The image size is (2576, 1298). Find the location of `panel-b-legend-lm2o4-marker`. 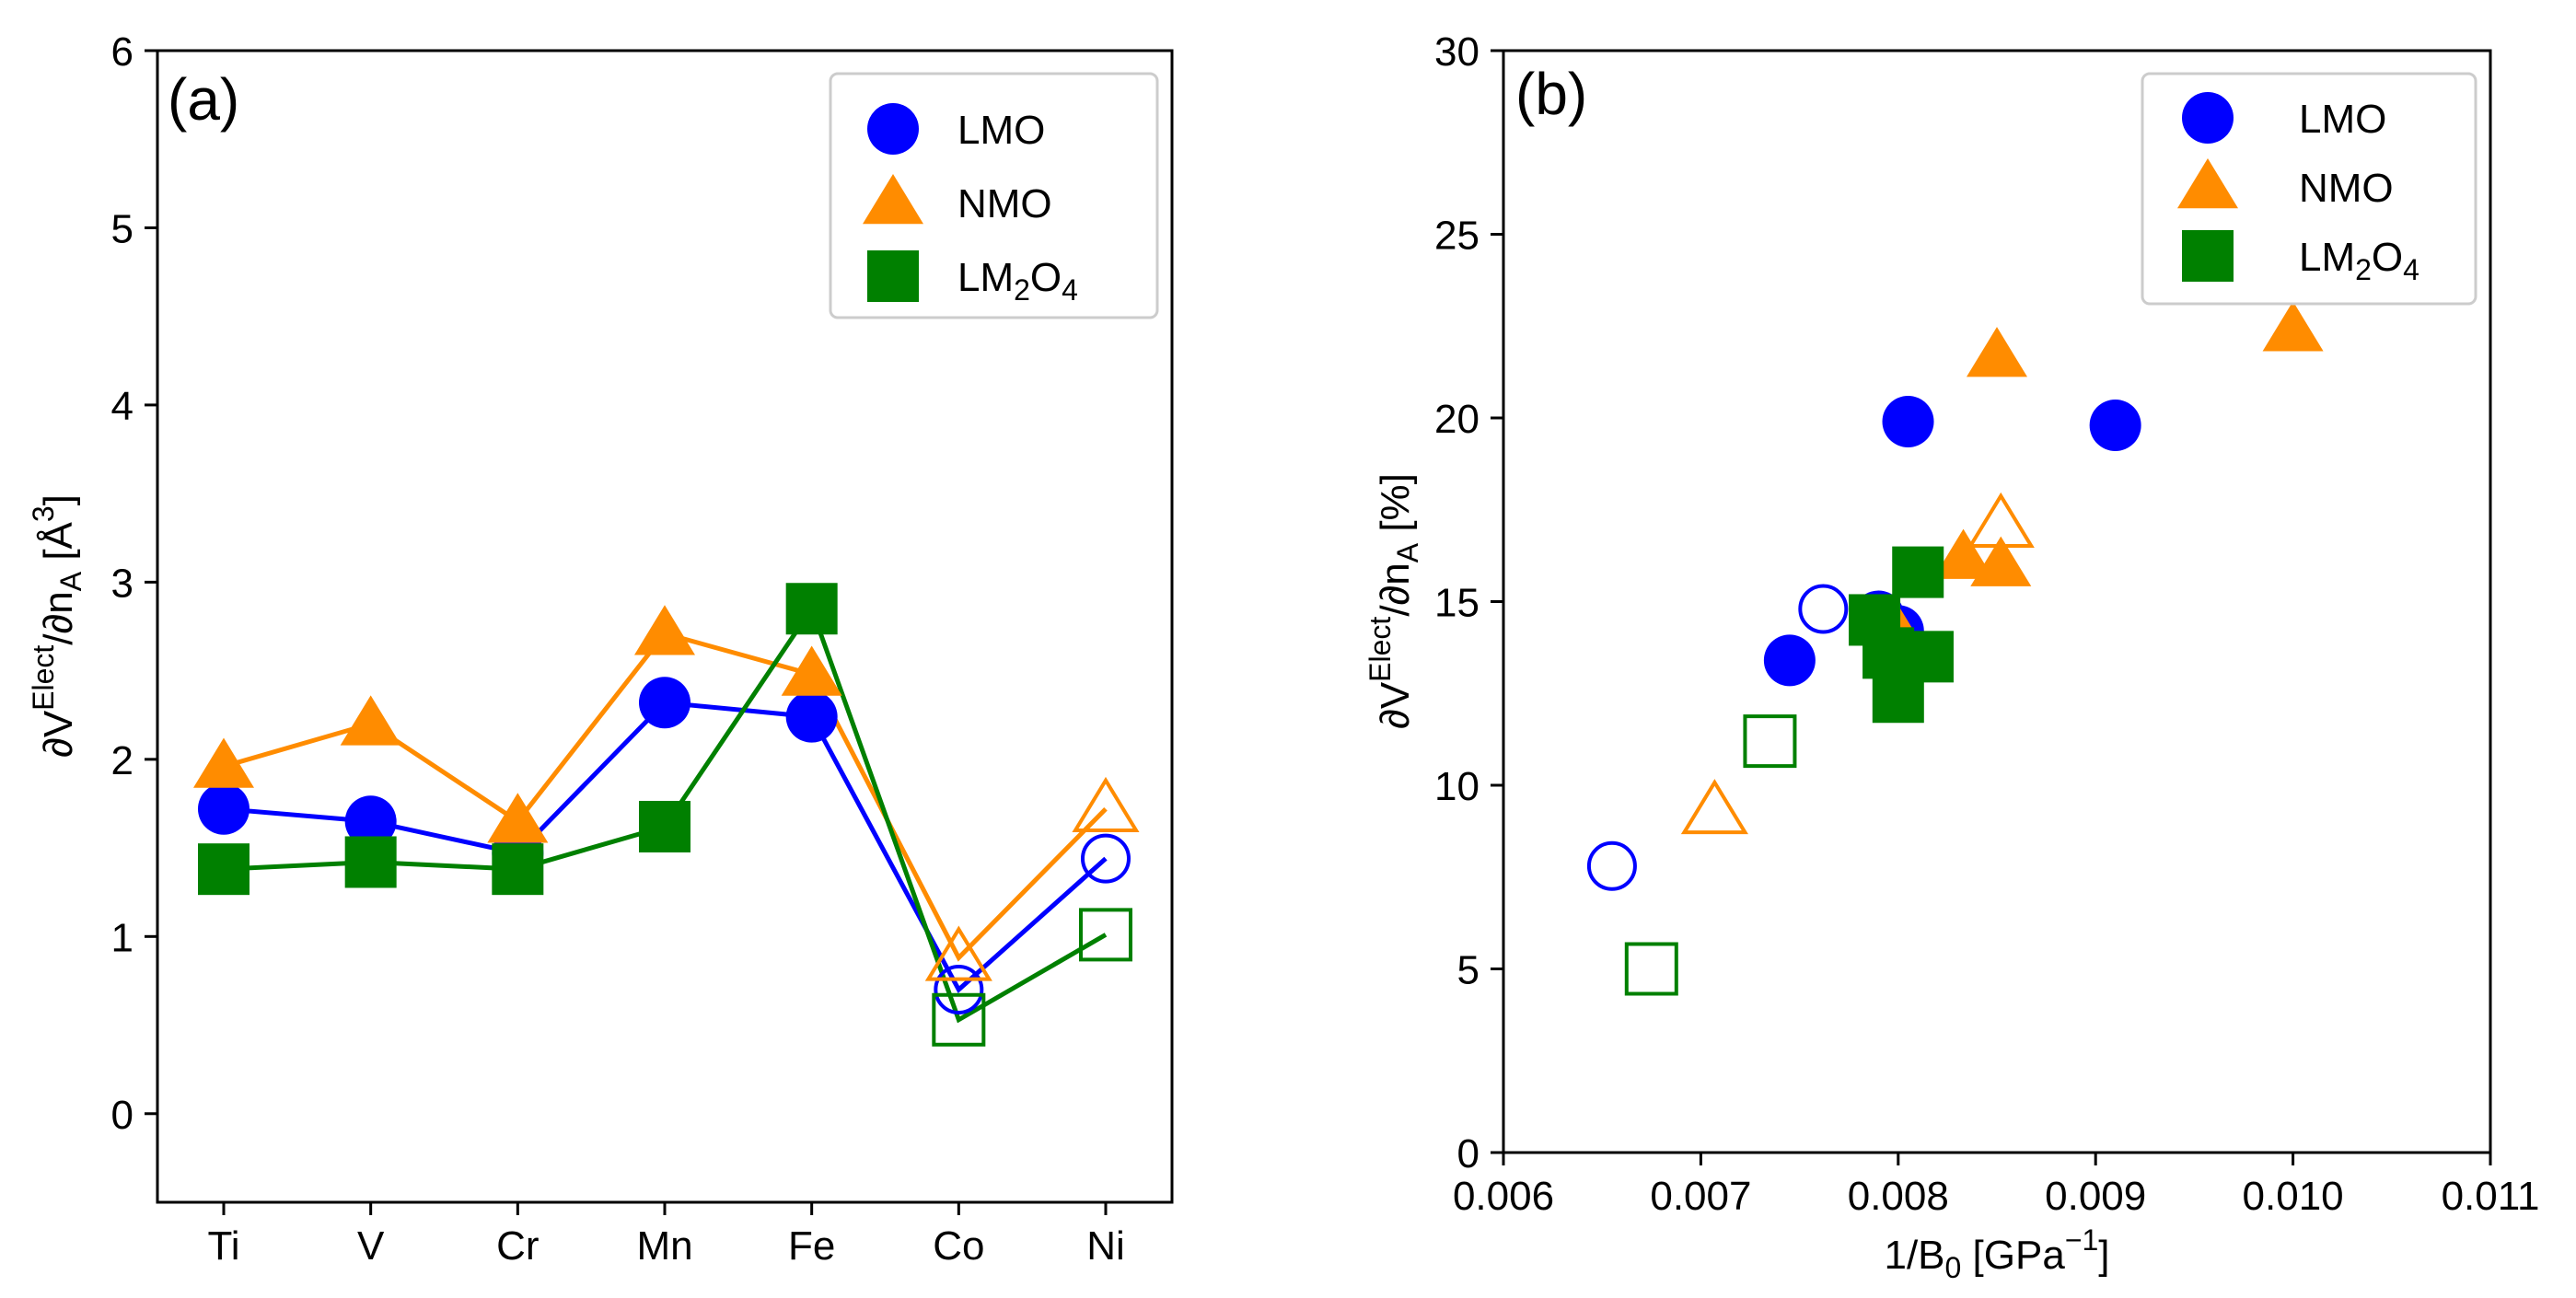

panel-b-legend-lm2o4-marker is located at coordinates (2208, 256).